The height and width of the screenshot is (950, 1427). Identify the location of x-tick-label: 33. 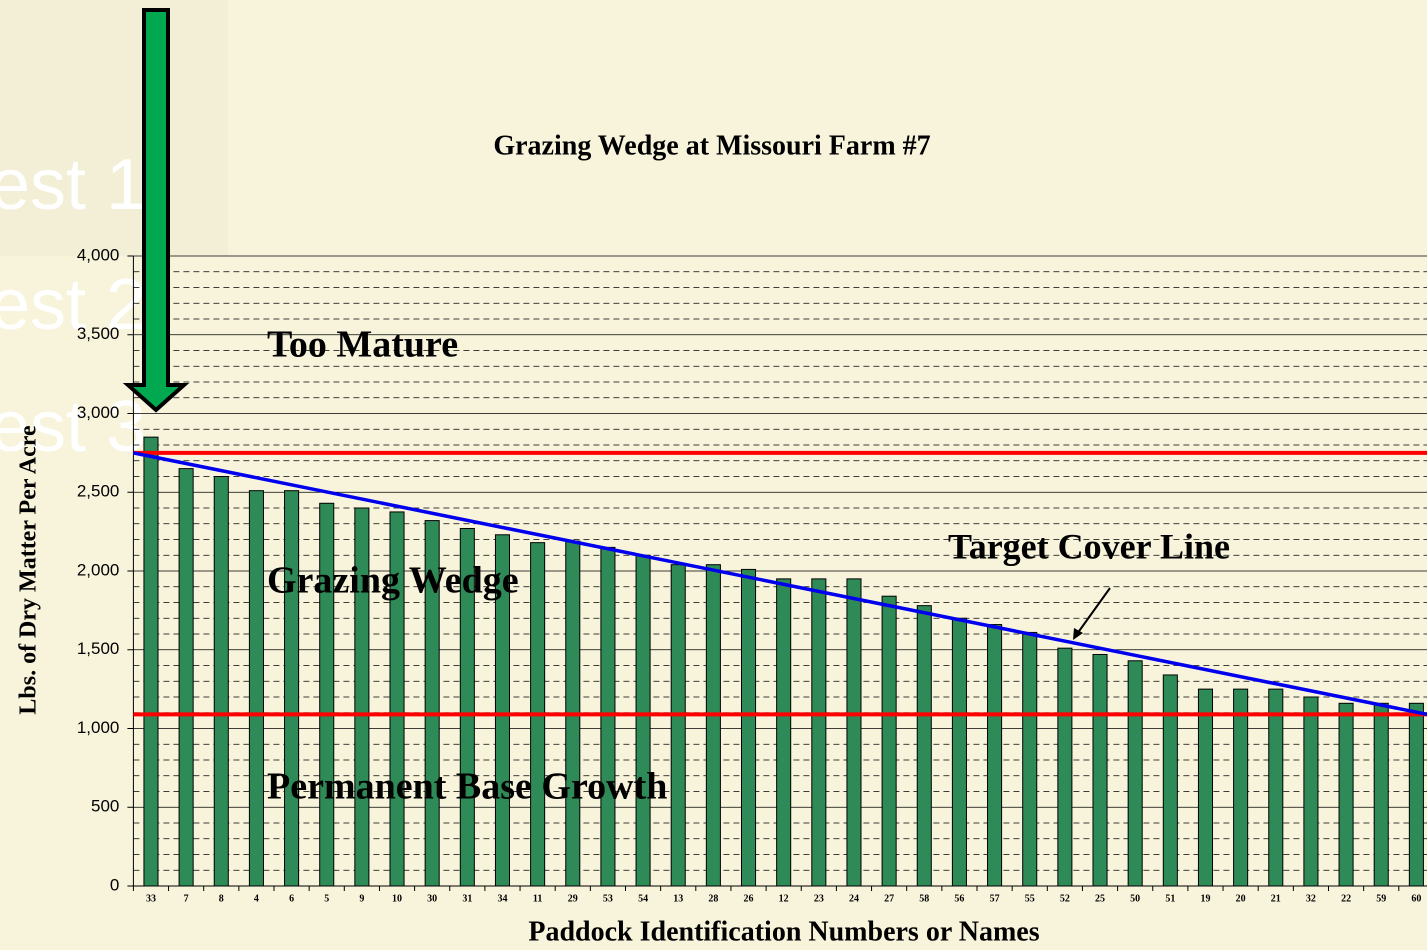
(151, 898).